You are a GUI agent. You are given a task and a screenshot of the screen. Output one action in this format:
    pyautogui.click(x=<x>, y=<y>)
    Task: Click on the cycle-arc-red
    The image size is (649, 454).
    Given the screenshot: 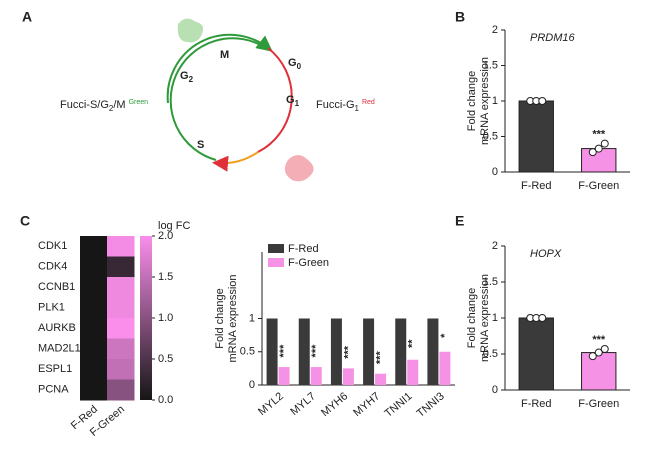 What is the action you would take?
    pyautogui.click(x=275, y=100)
    